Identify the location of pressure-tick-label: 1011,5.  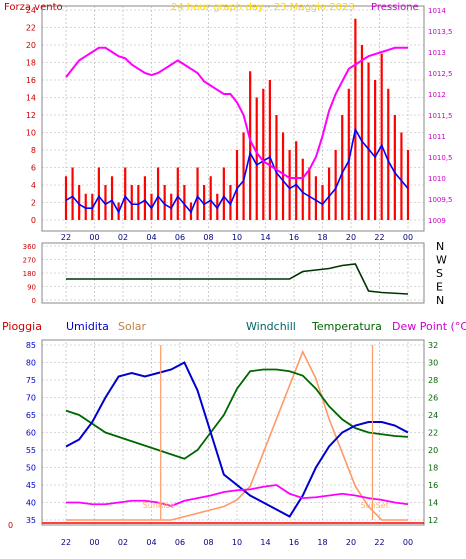
(440, 116).